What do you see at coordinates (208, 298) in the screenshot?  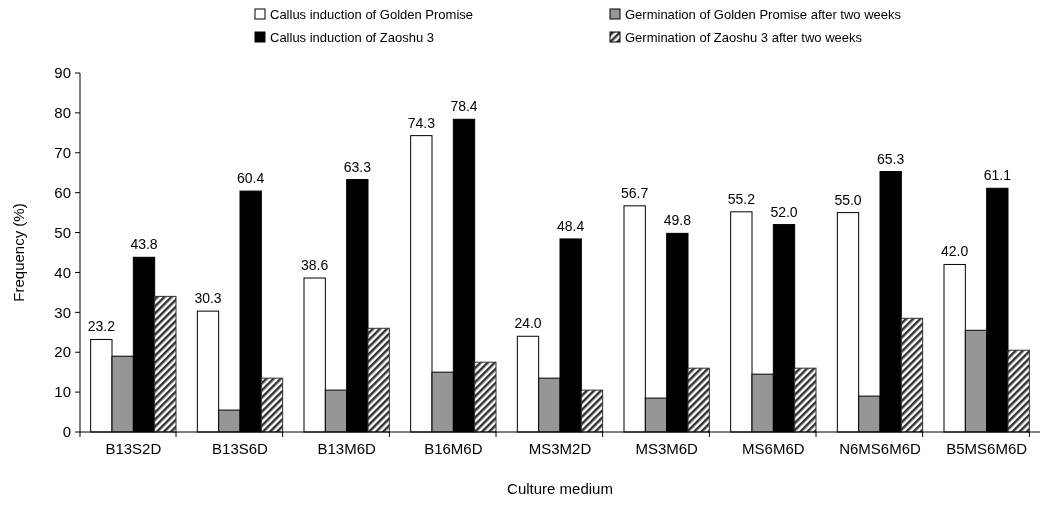 I see `data-label: 30.3` at bounding box center [208, 298].